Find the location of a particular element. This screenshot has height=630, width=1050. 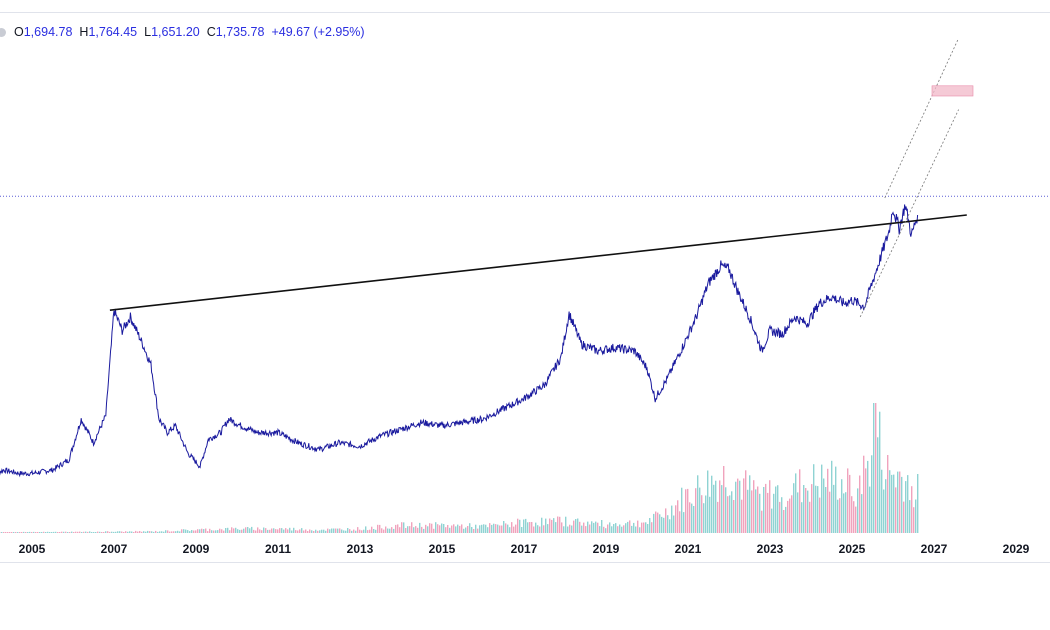

x-tick-label: 2009 is located at coordinates (196, 549).